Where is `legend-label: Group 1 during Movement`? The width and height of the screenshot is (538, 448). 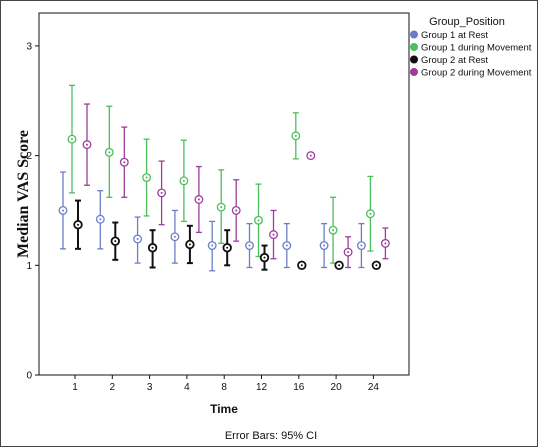
legend-label: Group 1 during Movement is located at coordinates (476, 48).